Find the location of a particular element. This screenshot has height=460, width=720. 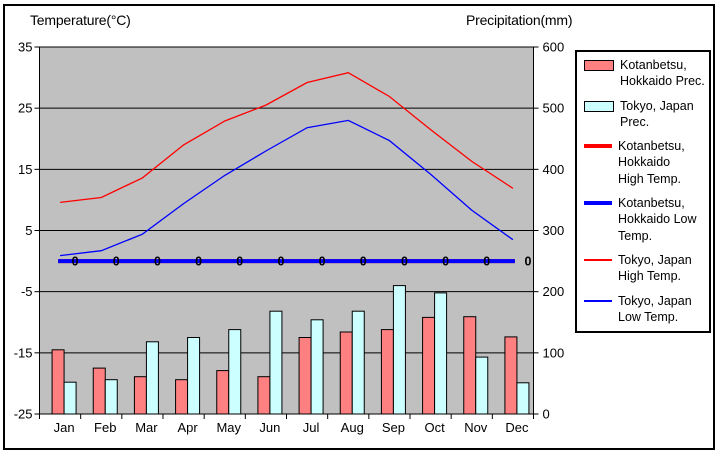

svg-text: Jun is located at coordinates (269, 427).